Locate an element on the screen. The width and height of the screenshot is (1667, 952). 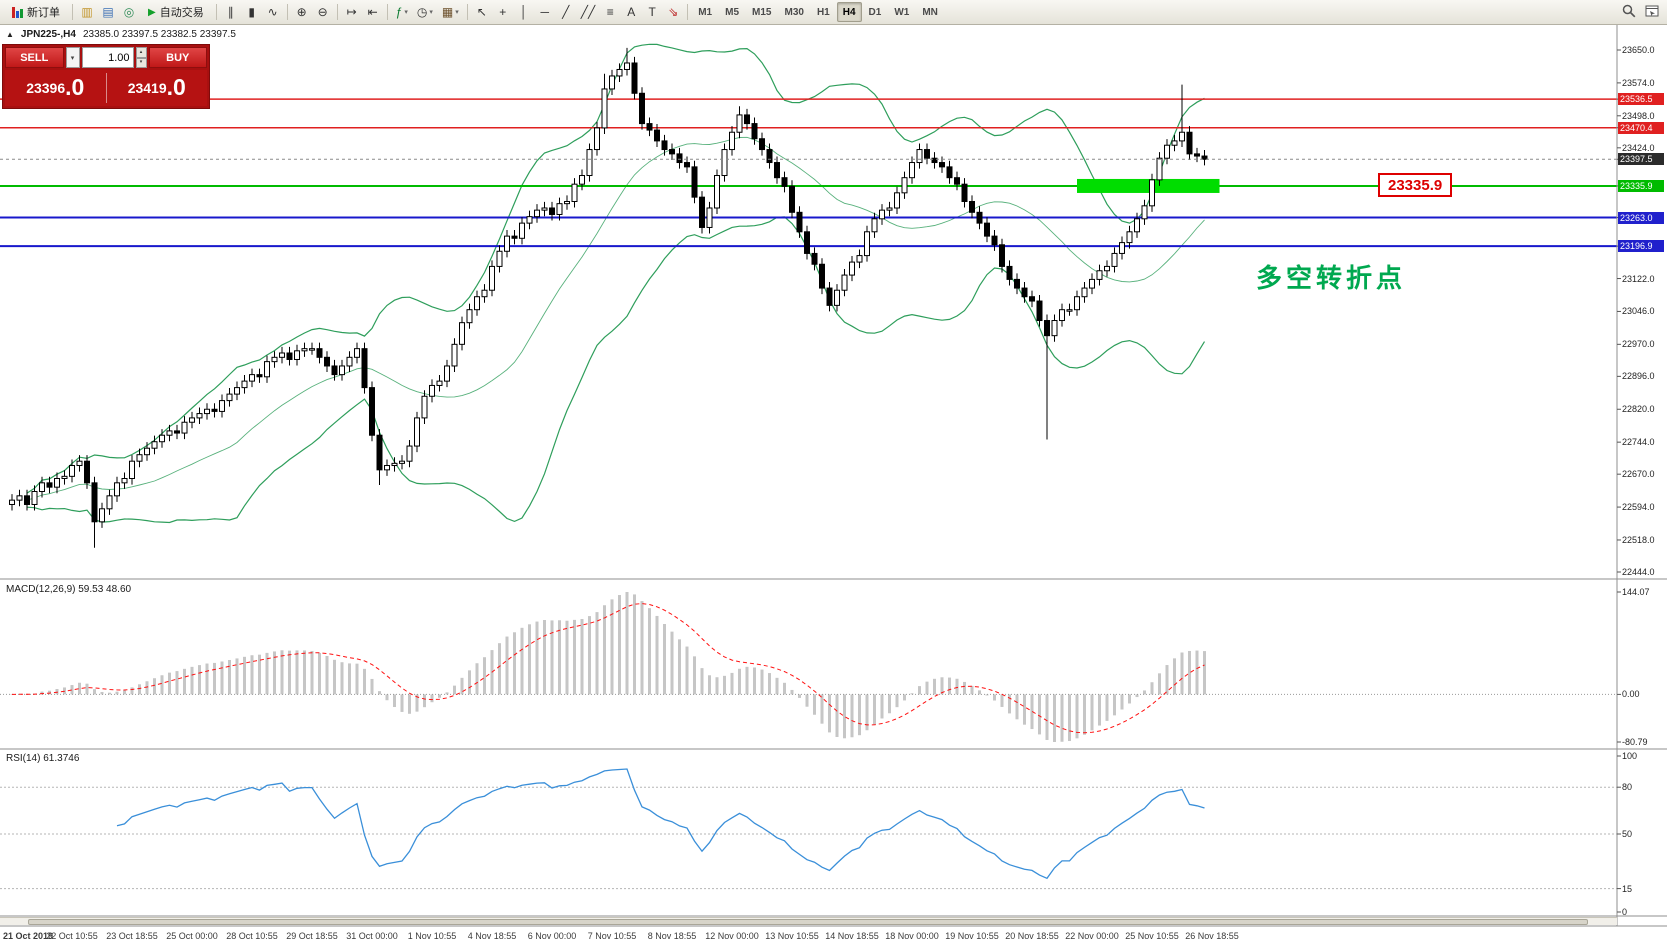
time-axis-label: 31 Oct 00:00 is located at coordinates (372, 936).